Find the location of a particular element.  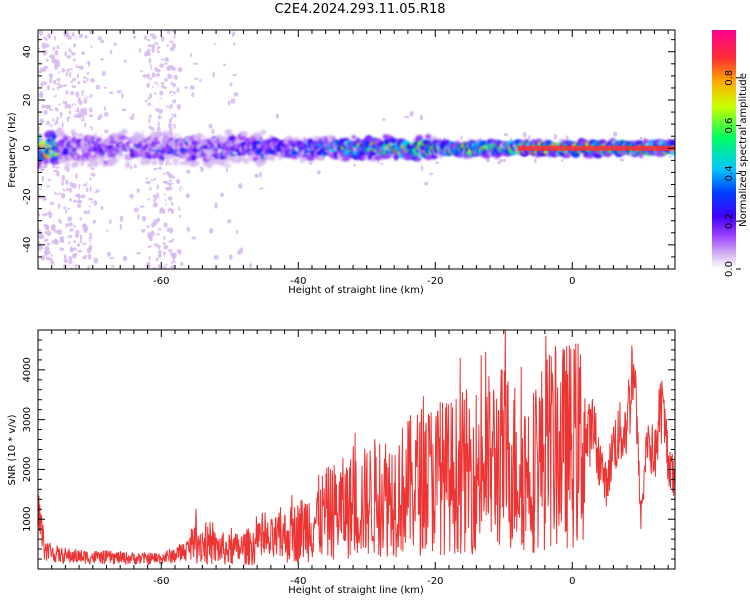

colorbar-tick-label: 0.8 is located at coordinates (729, 78).